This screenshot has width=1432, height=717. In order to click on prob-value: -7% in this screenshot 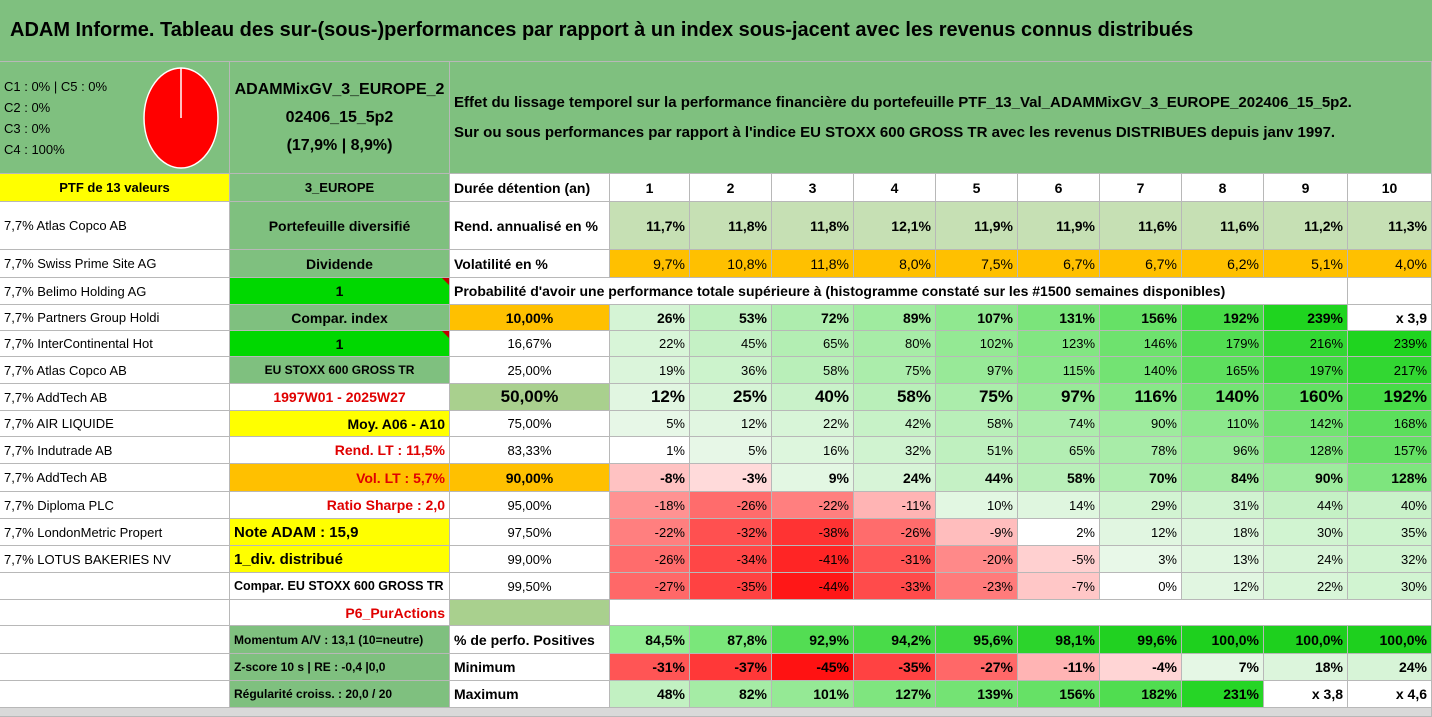, I will do `click(1059, 586)`.